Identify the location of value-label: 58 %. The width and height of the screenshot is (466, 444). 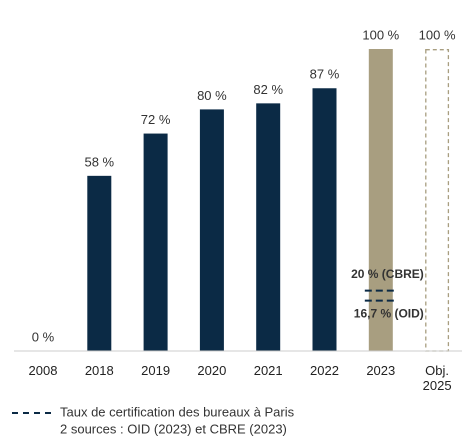
(99, 161).